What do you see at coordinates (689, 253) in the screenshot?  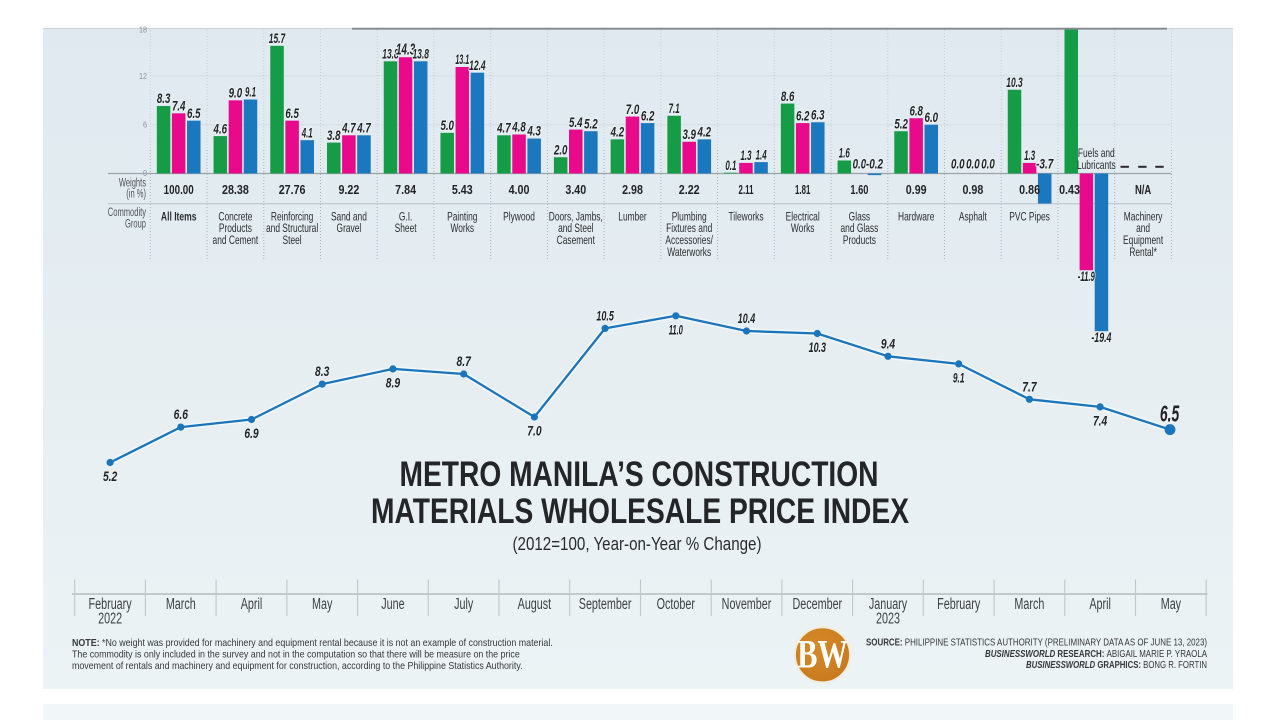 I see `svg-text: Waterworks` at bounding box center [689, 253].